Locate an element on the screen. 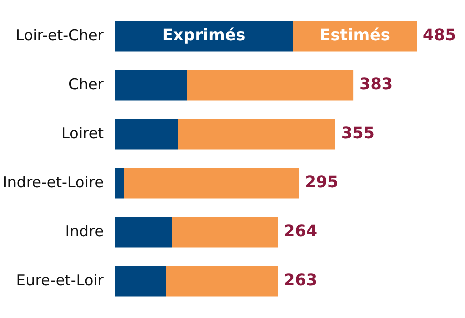 This screenshot has width=465, height=318. y-tick-label: Eure-et-Loir is located at coordinates (60, 280).